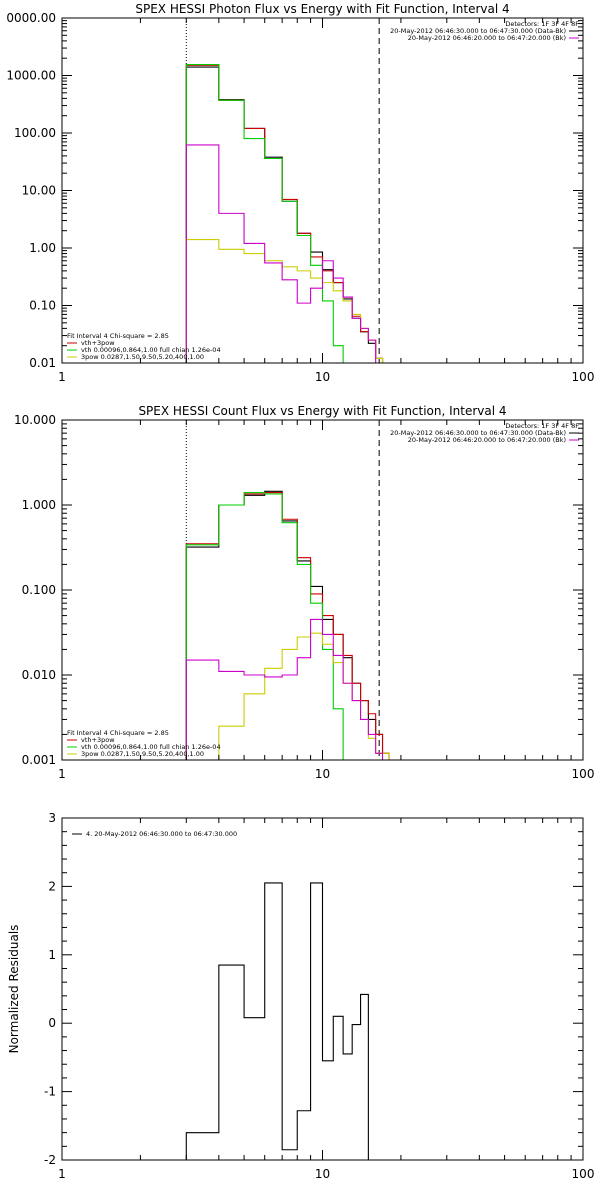 The width and height of the screenshot is (600, 1204). What do you see at coordinates (35, 133) in the screenshot?
I see `y-tick-label: 100.00` at bounding box center [35, 133].